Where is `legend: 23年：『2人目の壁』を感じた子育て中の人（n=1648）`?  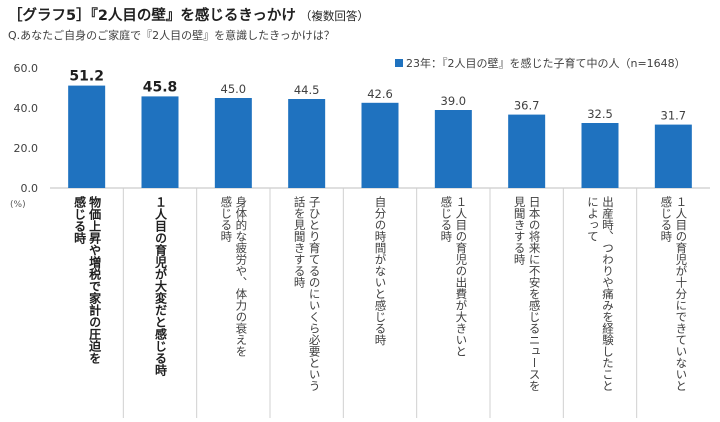 legend: 23年：『2人目の壁』を感じた子育て中の人（n=1648） is located at coordinates (540, 63).